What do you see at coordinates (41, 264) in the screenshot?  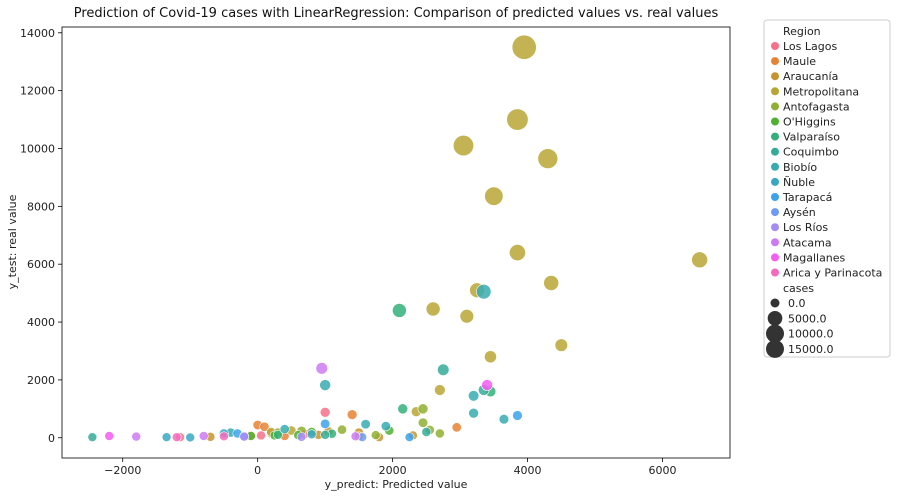 I see `y-tick-label: 6000` at bounding box center [41, 264].